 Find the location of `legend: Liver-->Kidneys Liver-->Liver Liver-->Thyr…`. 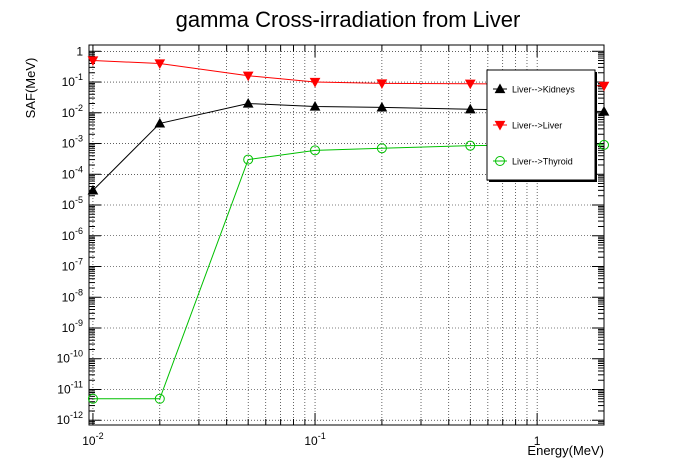

legend: Liver-->Kidneys Liver-->Liver Liver-->Thyr… is located at coordinates (541, 125).